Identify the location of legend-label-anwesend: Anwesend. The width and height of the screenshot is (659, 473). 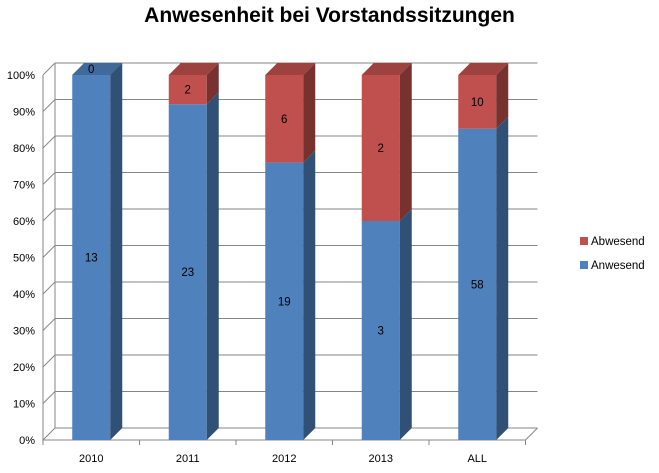
(618, 266).